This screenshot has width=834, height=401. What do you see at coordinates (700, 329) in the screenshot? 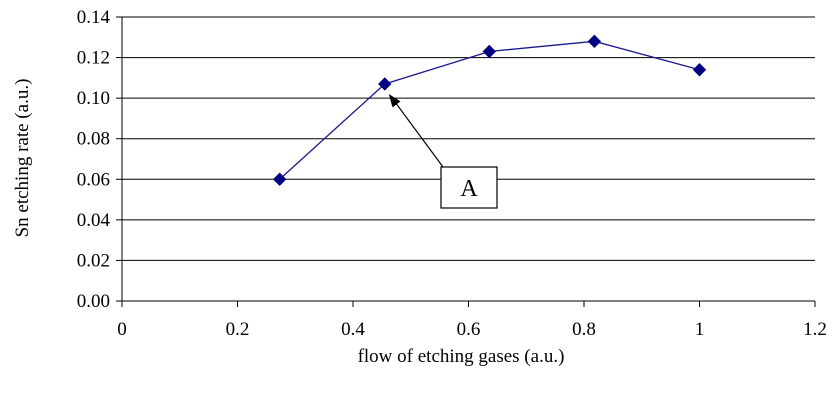
I see `x-tick-label-5: 1` at bounding box center [700, 329].